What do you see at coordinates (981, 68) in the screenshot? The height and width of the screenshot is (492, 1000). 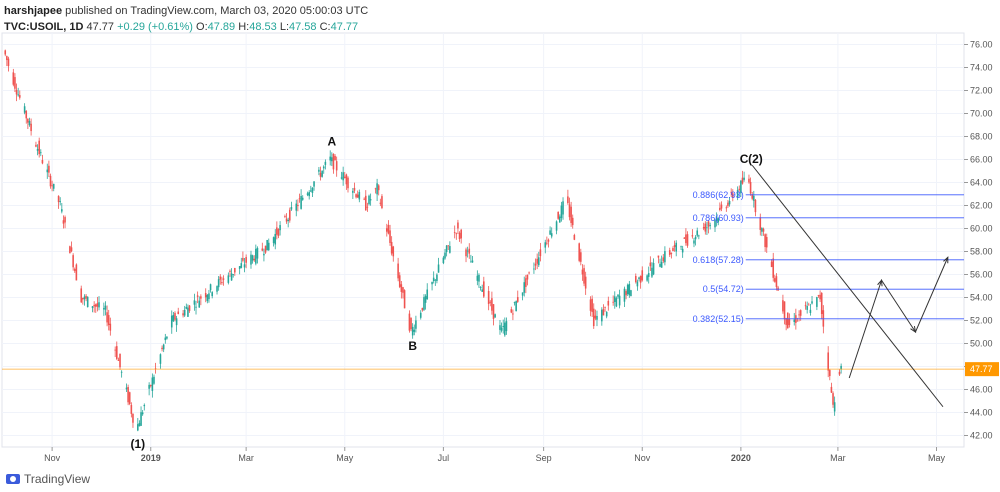 I see `y-tick-label: 74.00` at bounding box center [981, 68].